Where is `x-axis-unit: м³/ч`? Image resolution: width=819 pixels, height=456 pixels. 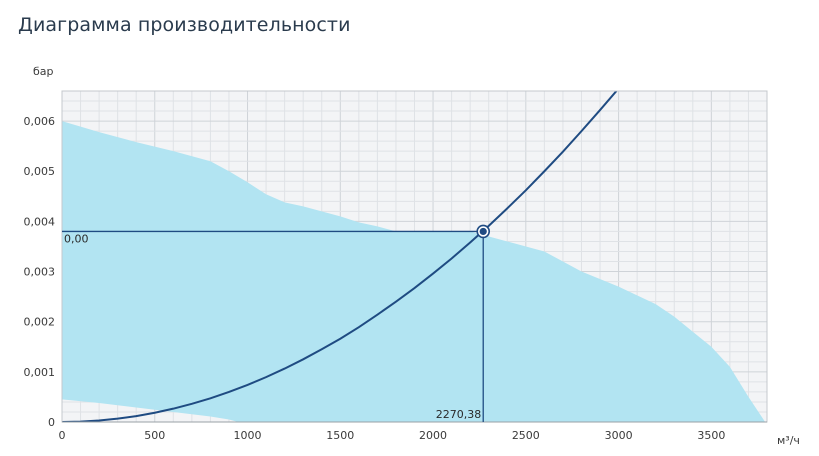
x-axis-unit: м³/ч is located at coordinates (788, 440).